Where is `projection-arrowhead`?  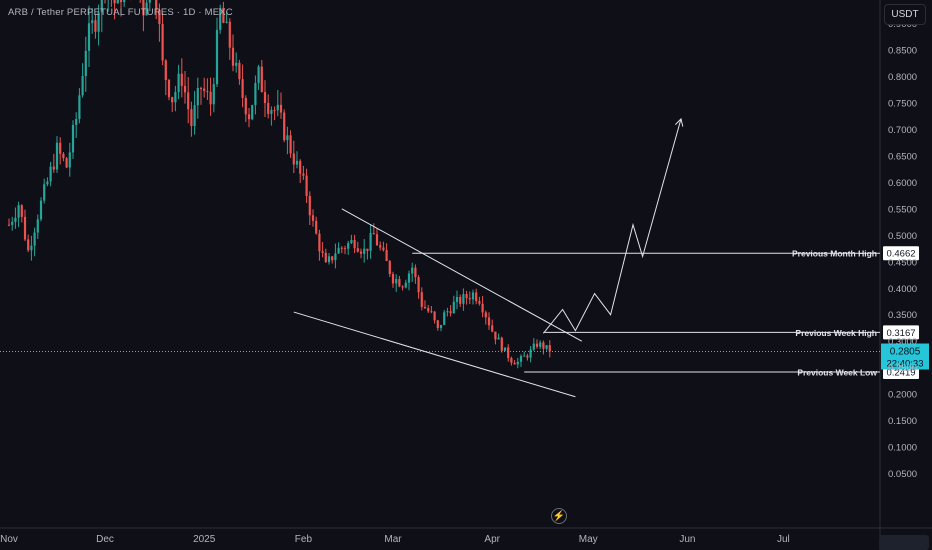
projection-arrowhead is located at coordinates (679, 122).